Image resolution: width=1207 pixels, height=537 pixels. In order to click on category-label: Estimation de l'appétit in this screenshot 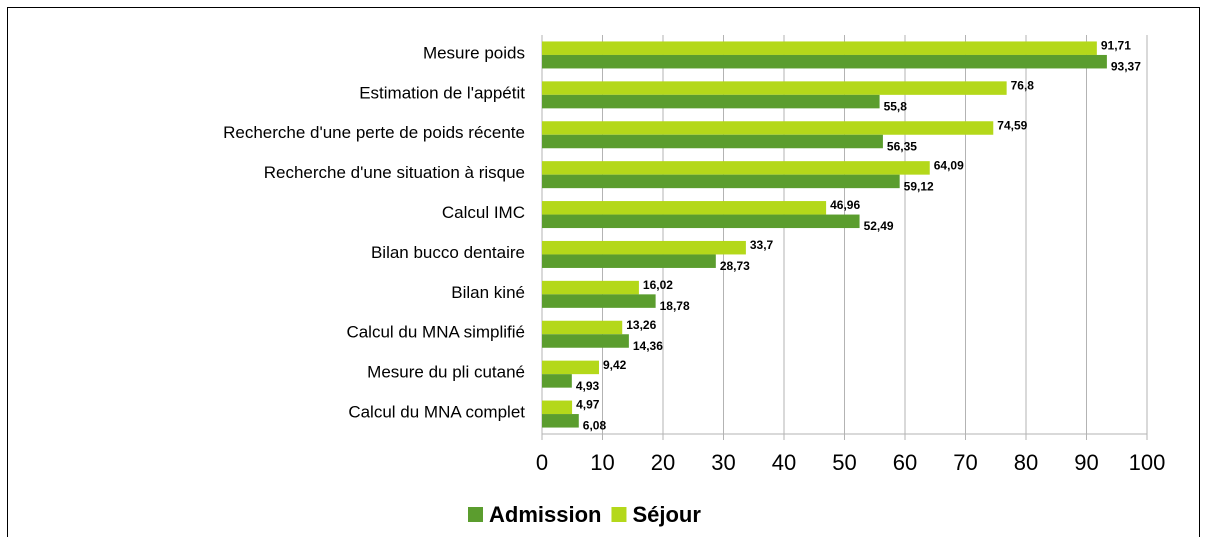, I will do `click(442, 92)`.